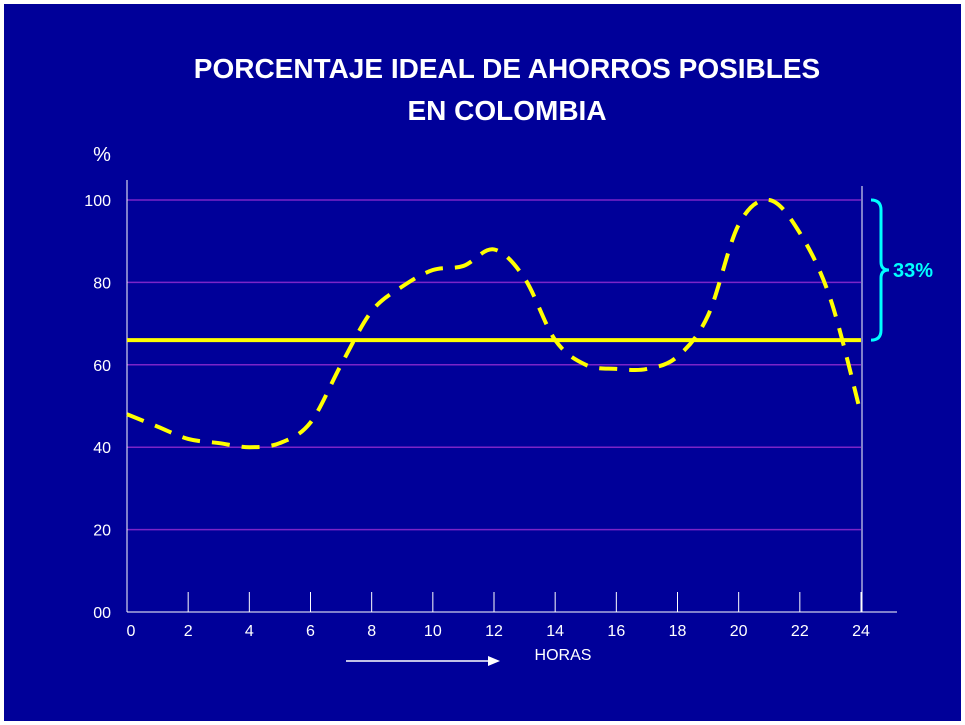 This screenshot has height=725, width=965. What do you see at coordinates (616, 631) in the screenshot?
I see `x-tick-label: 16` at bounding box center [616, 631].